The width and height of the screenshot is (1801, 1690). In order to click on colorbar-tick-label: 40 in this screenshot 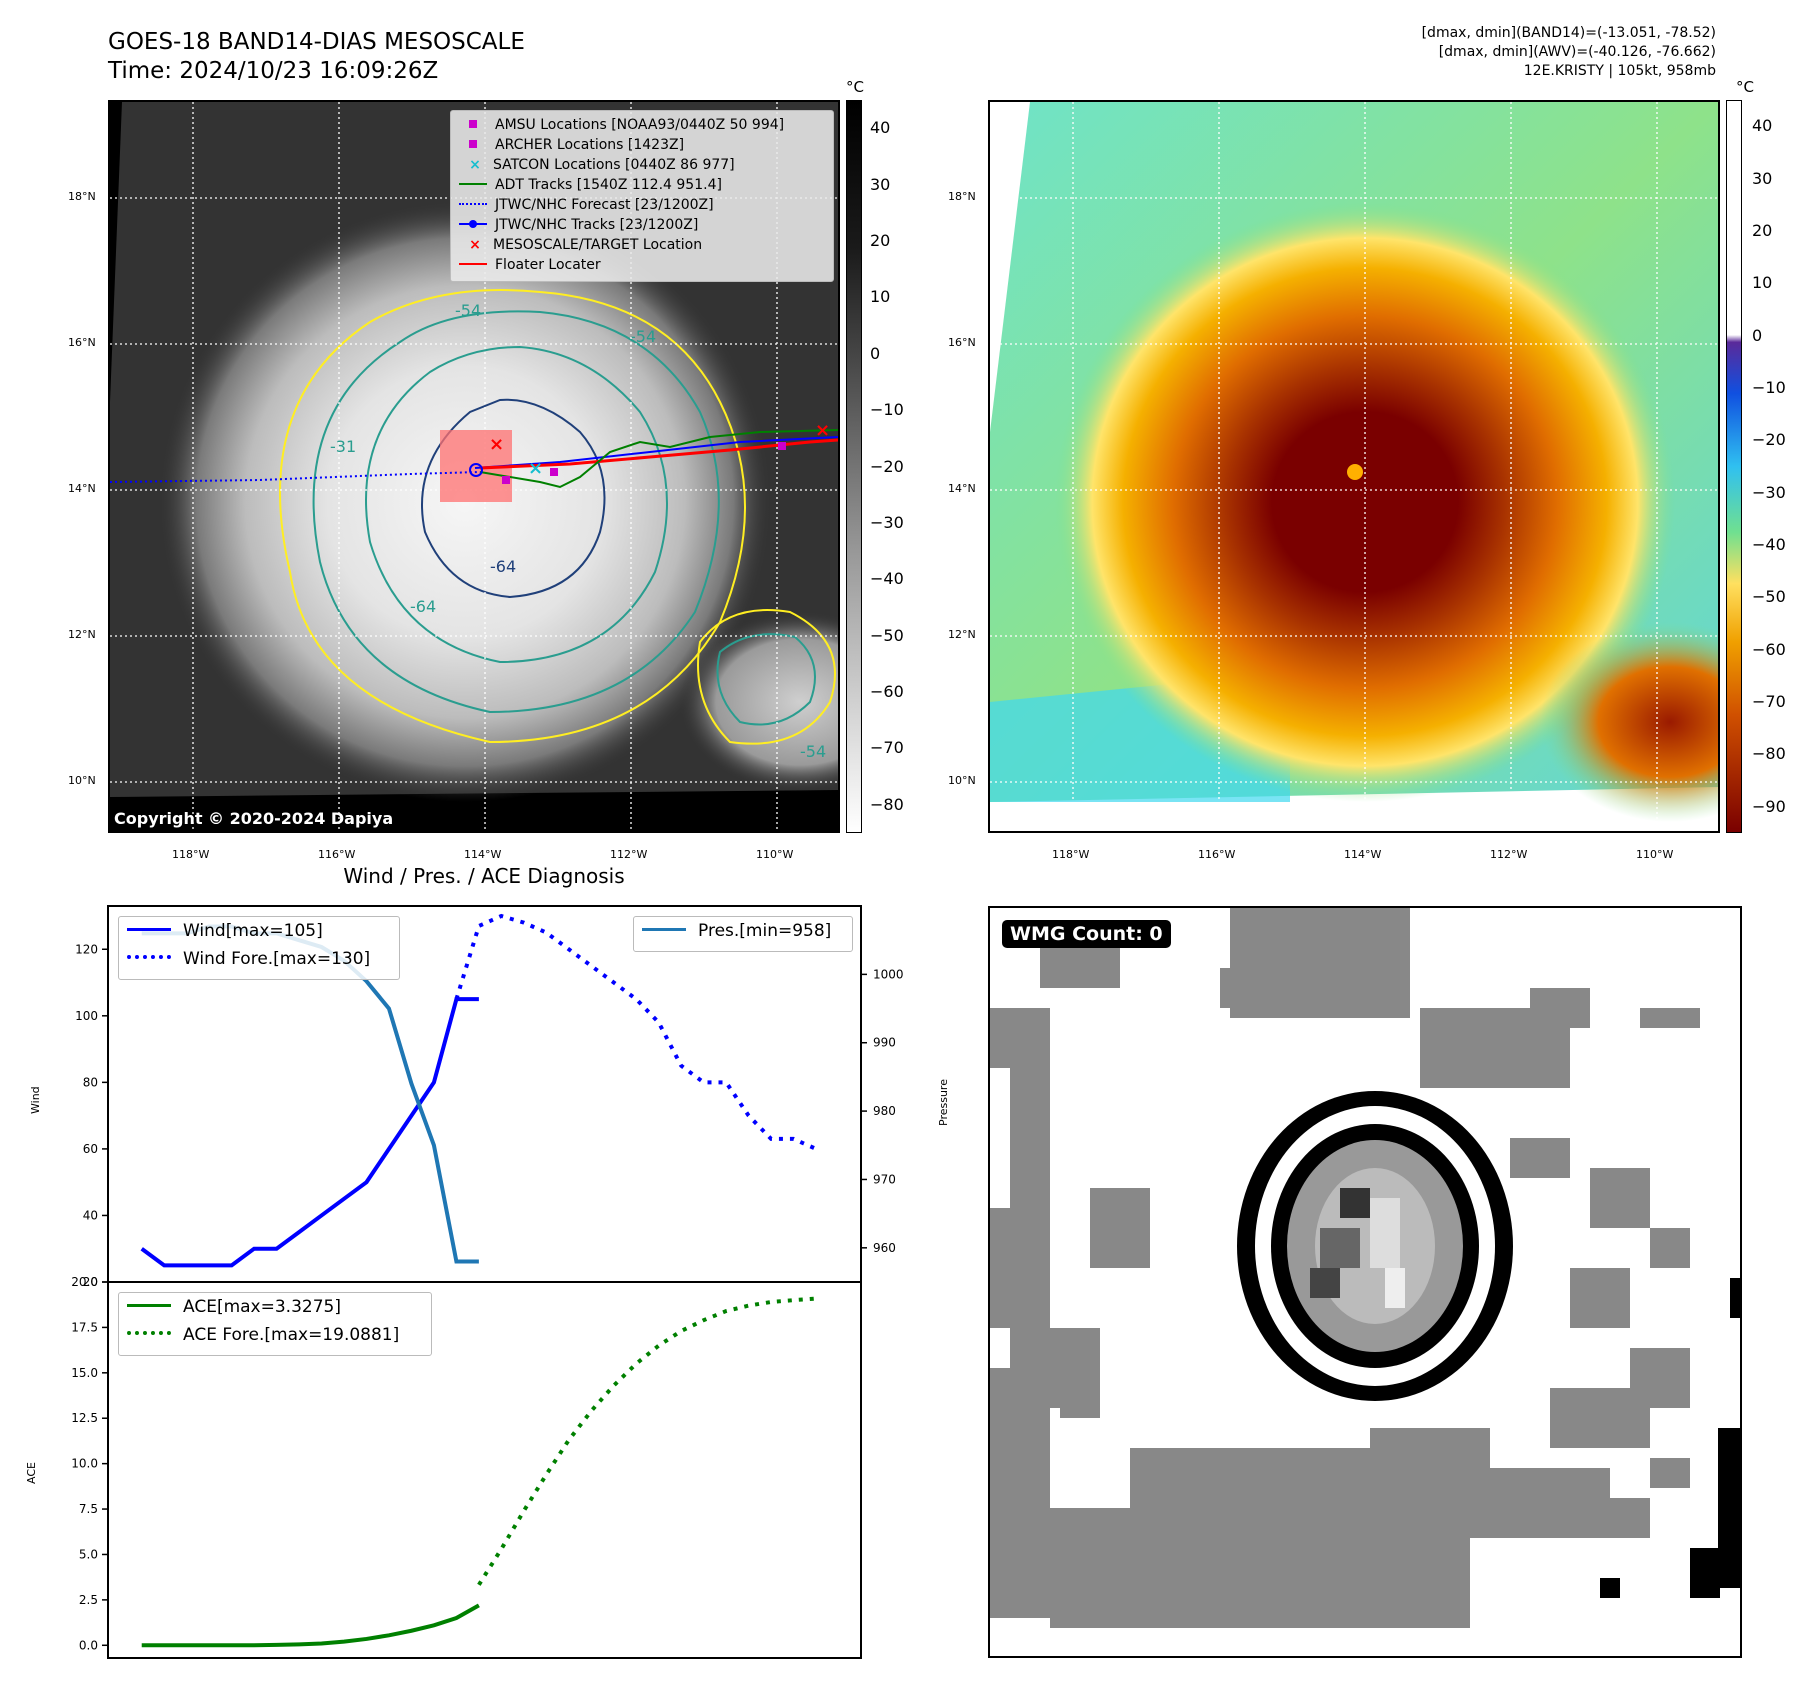, I will do `click(1762, 126)`.